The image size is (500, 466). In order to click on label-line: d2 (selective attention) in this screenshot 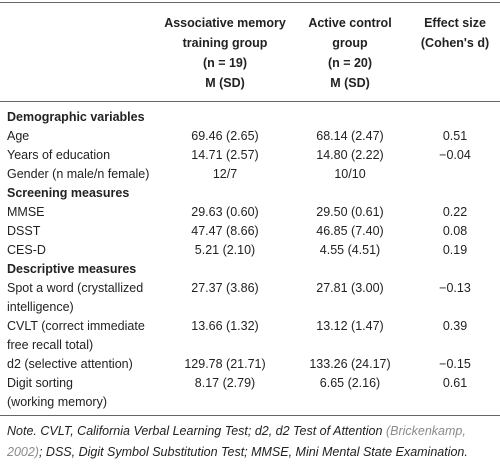, I will do `click(70, 364)`.